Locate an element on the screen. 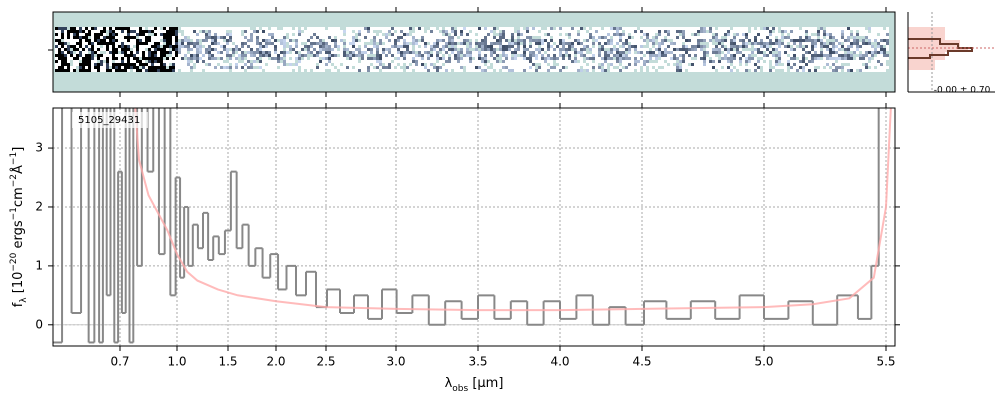 The width and height of the screenshot is (1000, 400). x-tick-label: 4.0 is located at coordinates (559, 362).